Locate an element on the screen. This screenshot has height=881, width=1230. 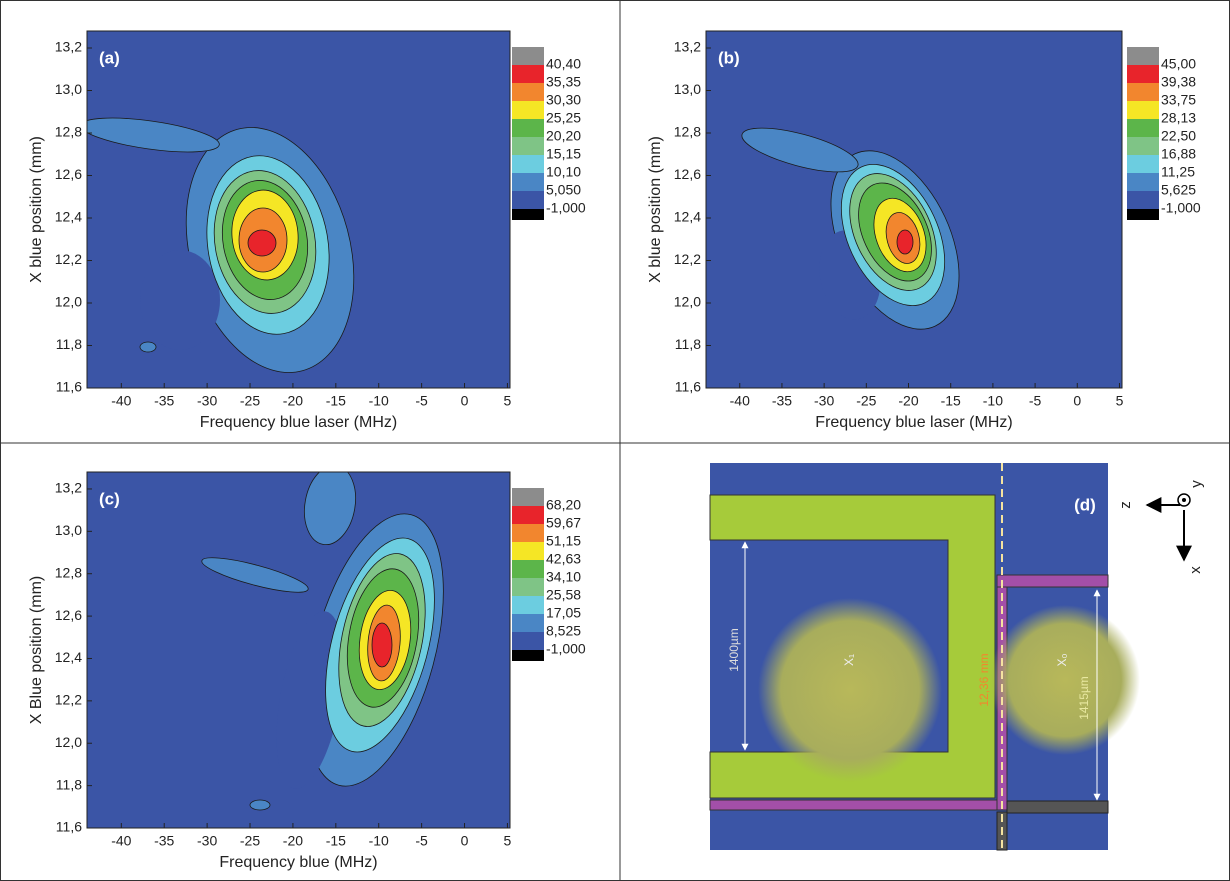
axis-name: y is located at coordinates (1196, 484).